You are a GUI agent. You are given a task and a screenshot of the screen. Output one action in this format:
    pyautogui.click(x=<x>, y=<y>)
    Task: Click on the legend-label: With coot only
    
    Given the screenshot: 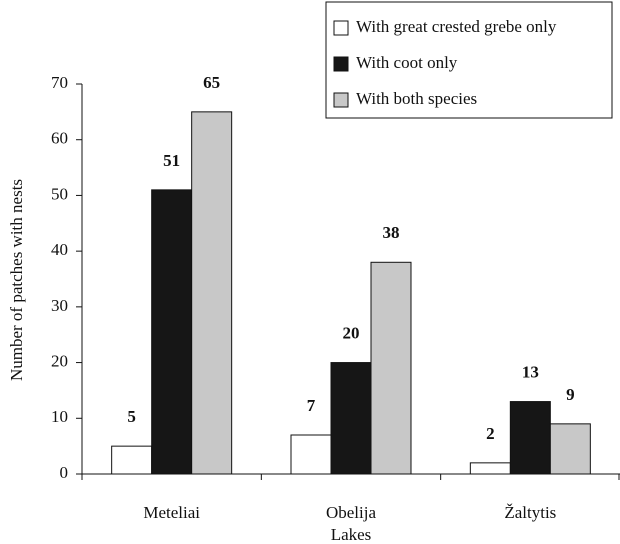 What is the action you would take?
    pyautogui.click(x=407, y=62)
    